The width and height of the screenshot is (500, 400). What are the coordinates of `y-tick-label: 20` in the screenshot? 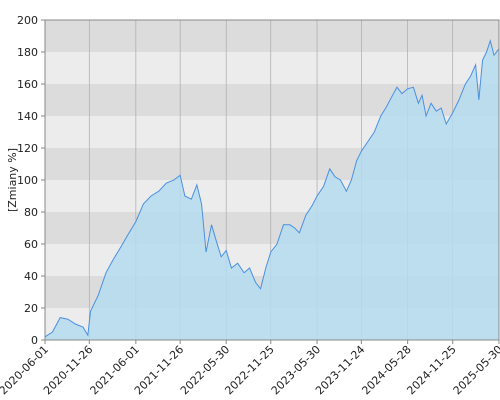 It's located at (31, 308).